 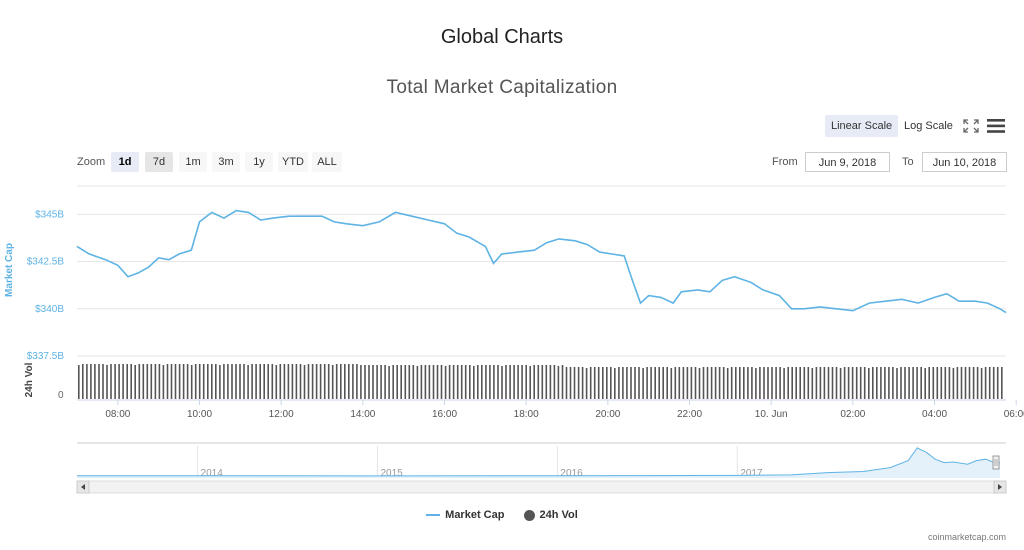 I want to click on to-label: To, so click(x=908, y=162).